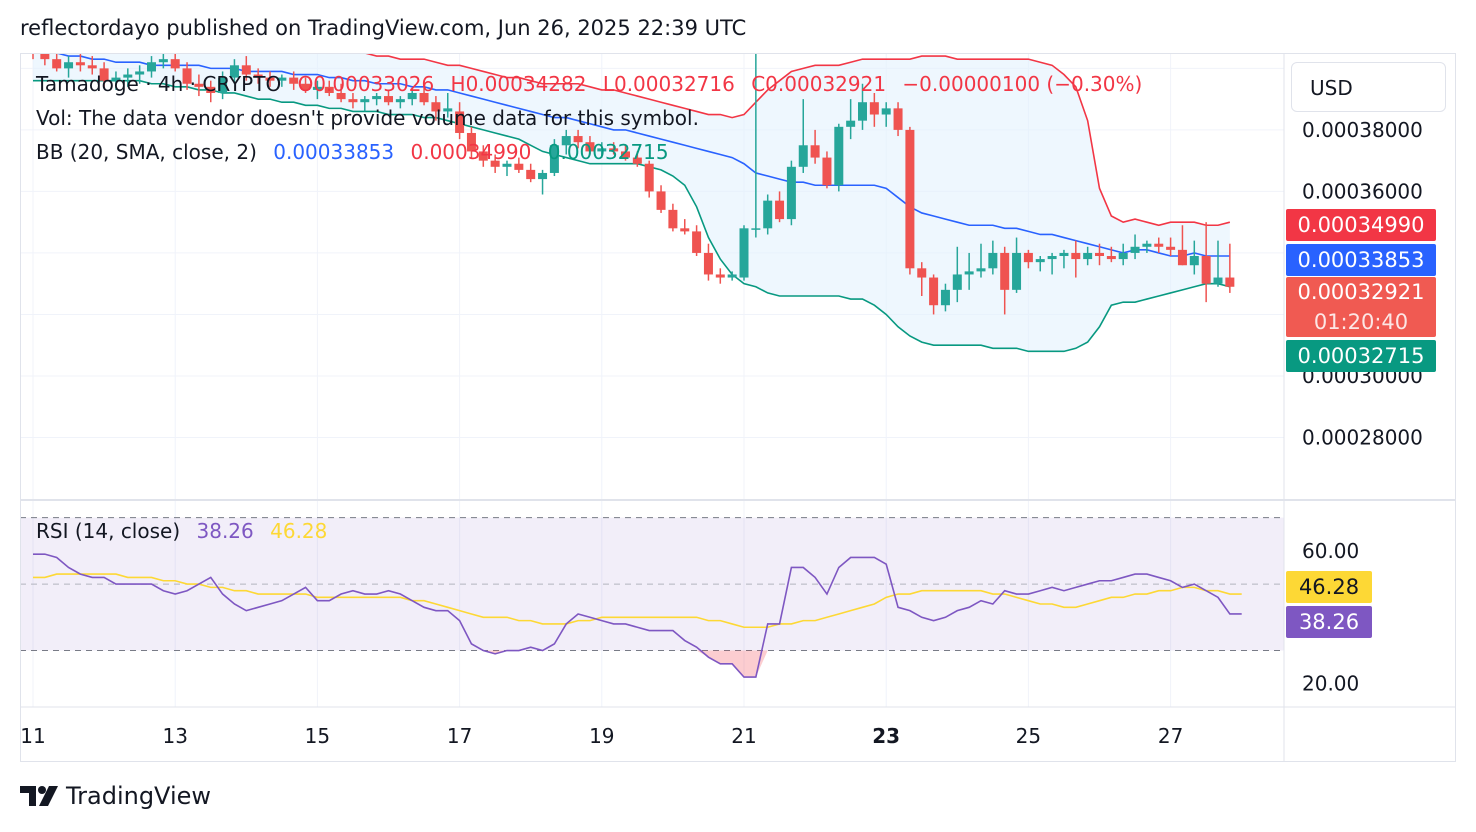  I want to click on tradingview-logo: TradingView, so click(115, 796).